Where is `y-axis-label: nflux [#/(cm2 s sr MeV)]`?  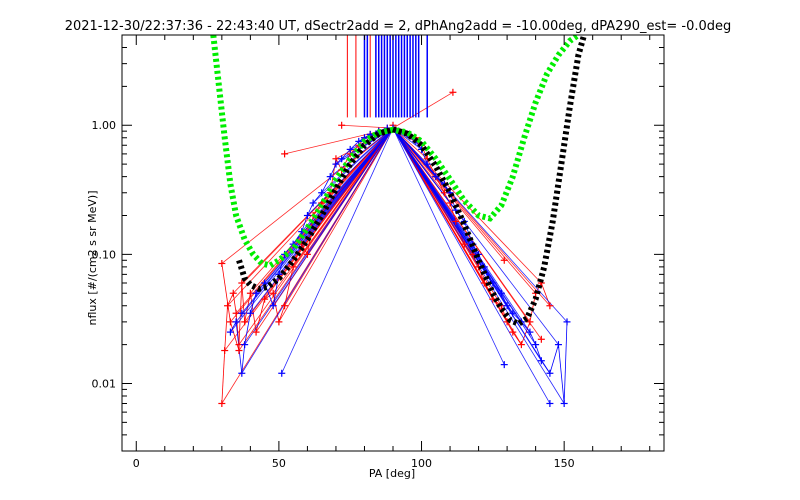
y-axis-label: nflux [#/(cm2 s sr MeV)] is located at coordinates (92, 258).